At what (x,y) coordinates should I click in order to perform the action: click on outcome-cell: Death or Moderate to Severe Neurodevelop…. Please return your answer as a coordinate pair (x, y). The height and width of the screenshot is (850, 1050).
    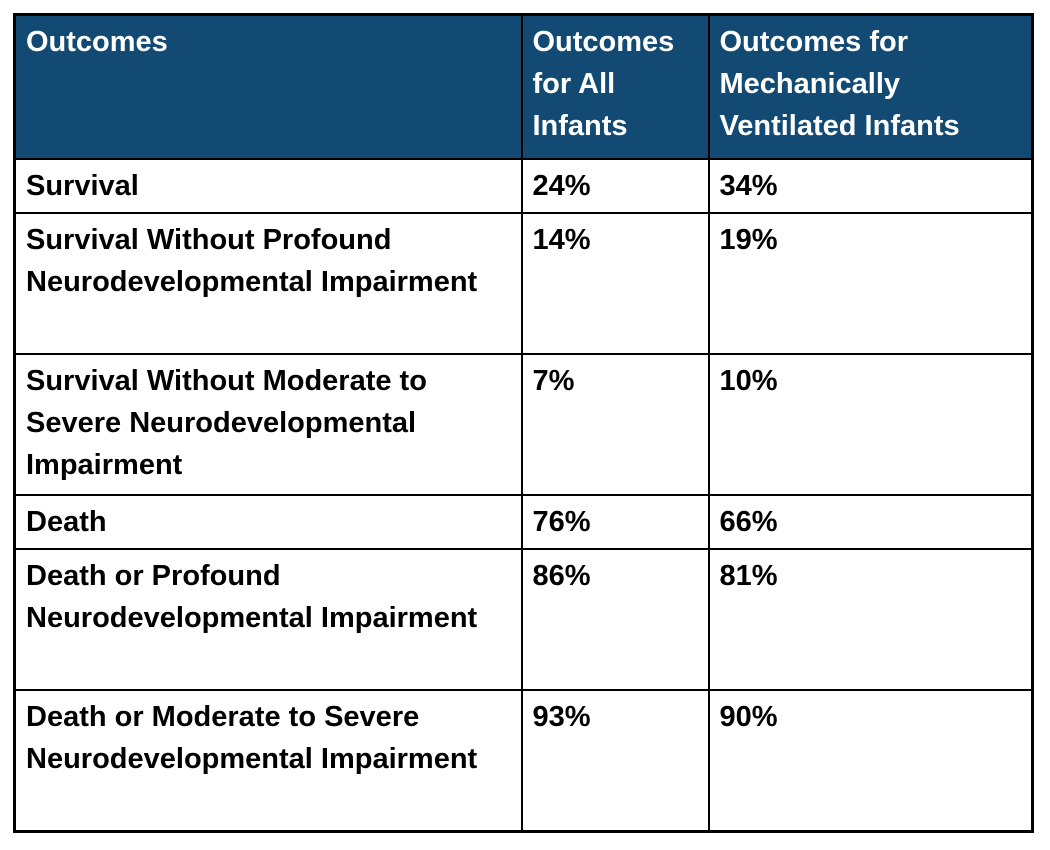
    Looking at the image, I should click on (268, 761).